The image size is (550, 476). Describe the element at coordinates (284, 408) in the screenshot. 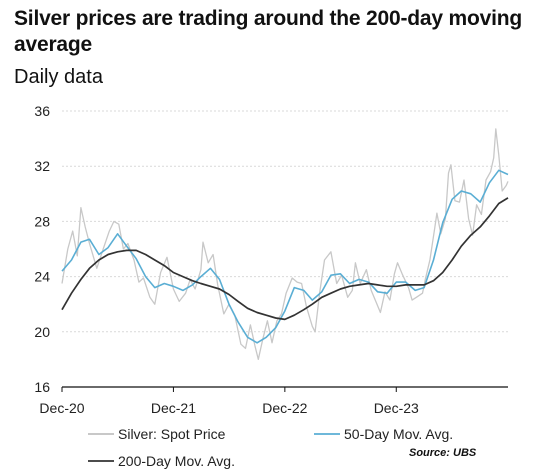

I see `x-tick-label: Dec-22` at that location.